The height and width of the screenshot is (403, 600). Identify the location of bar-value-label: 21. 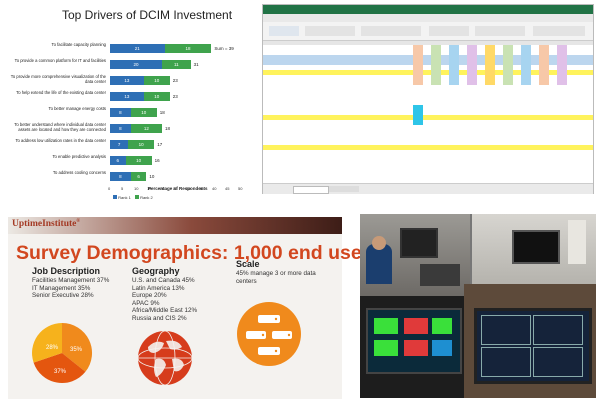
(137, 48).